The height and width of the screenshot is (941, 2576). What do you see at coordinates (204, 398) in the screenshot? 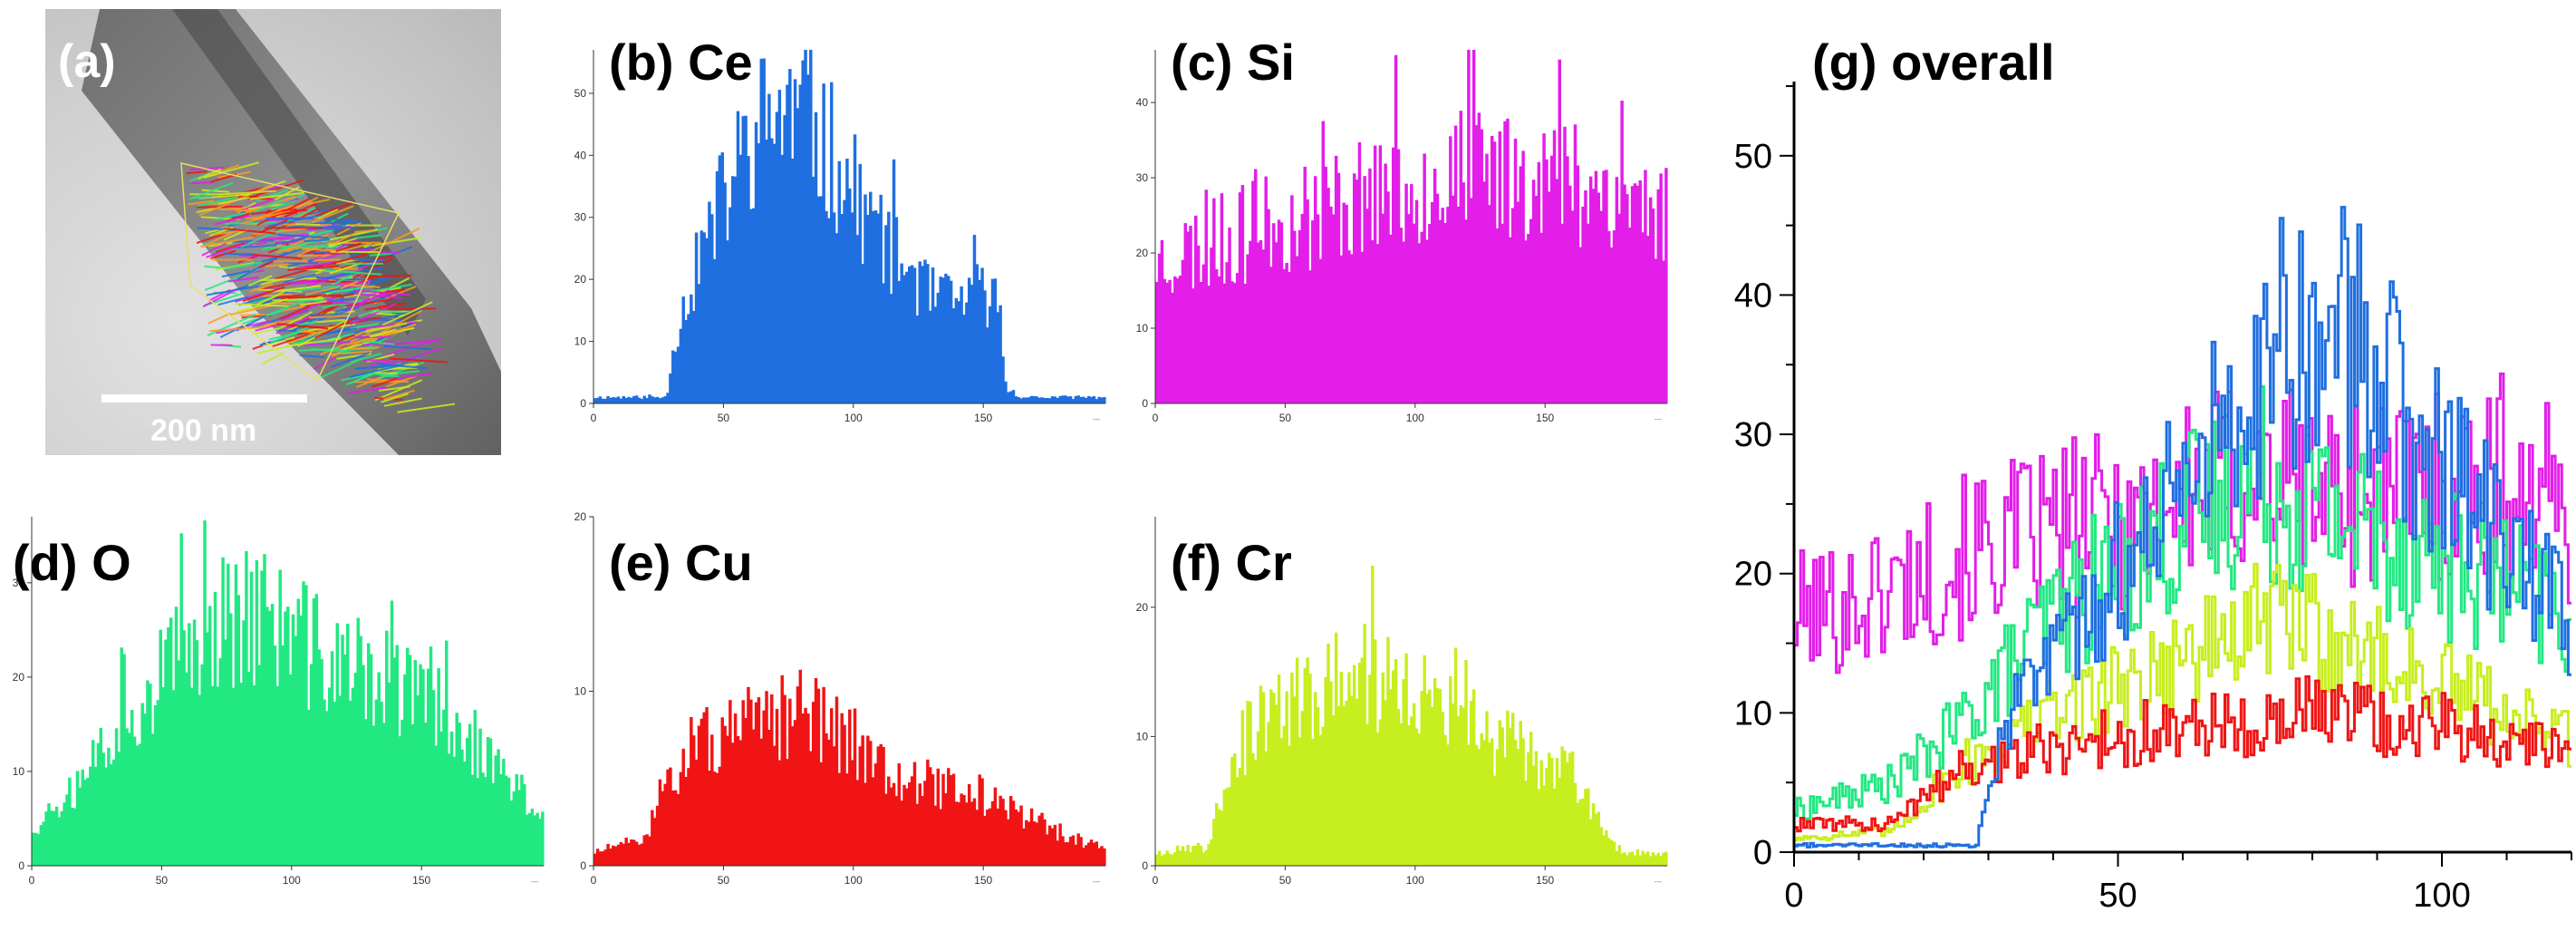
I see `scale-bar` at bounding box center [204, 398].